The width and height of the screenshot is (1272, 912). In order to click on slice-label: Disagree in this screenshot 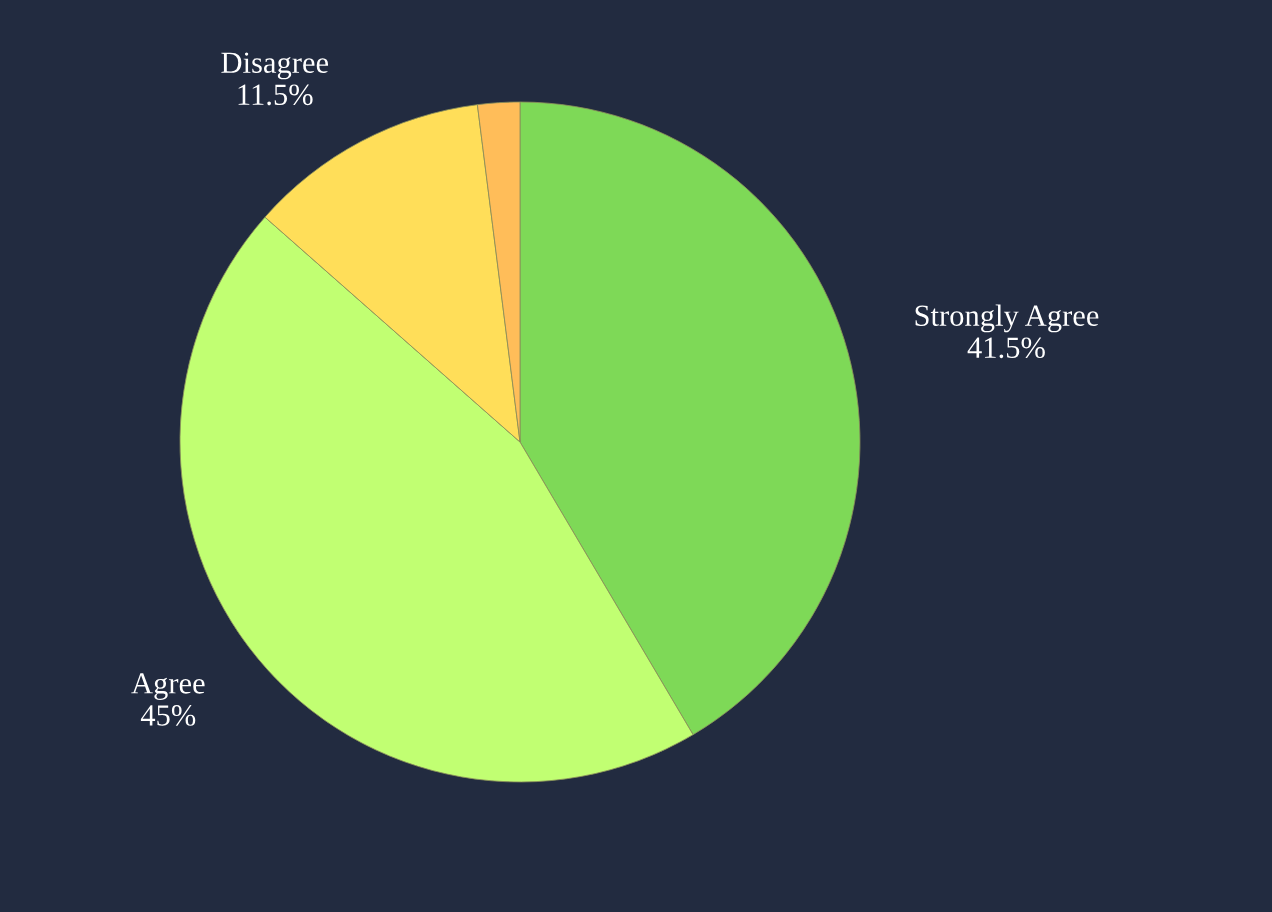, I will do `click(275, 66)`.